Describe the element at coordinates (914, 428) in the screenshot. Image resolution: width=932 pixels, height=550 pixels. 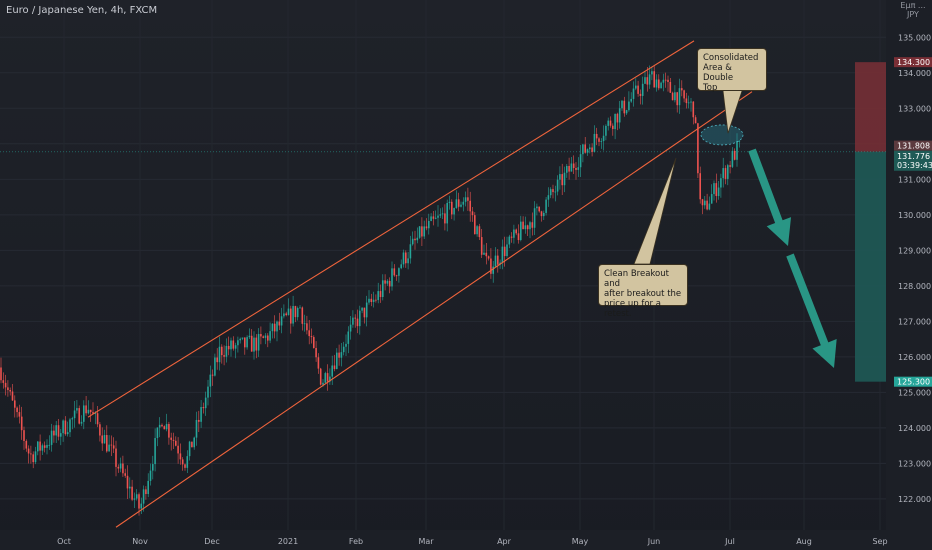
I see `price-tick-label: 124.000` at that location.